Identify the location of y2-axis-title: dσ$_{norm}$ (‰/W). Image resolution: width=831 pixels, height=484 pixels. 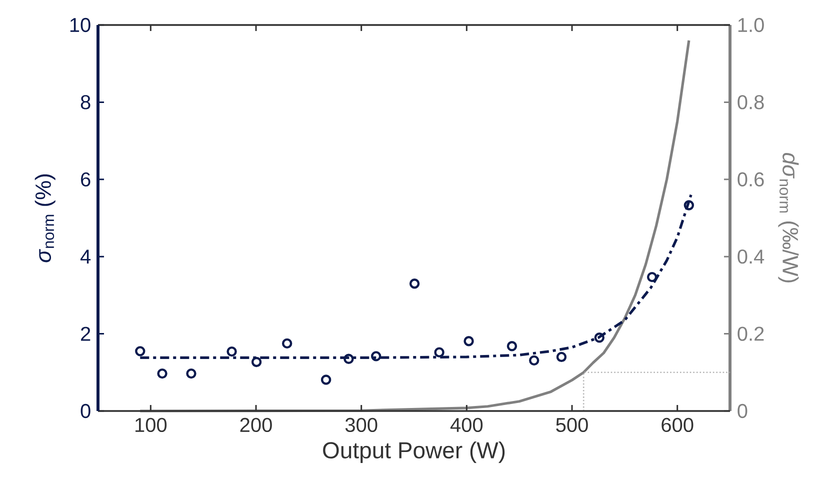
(788, 217).